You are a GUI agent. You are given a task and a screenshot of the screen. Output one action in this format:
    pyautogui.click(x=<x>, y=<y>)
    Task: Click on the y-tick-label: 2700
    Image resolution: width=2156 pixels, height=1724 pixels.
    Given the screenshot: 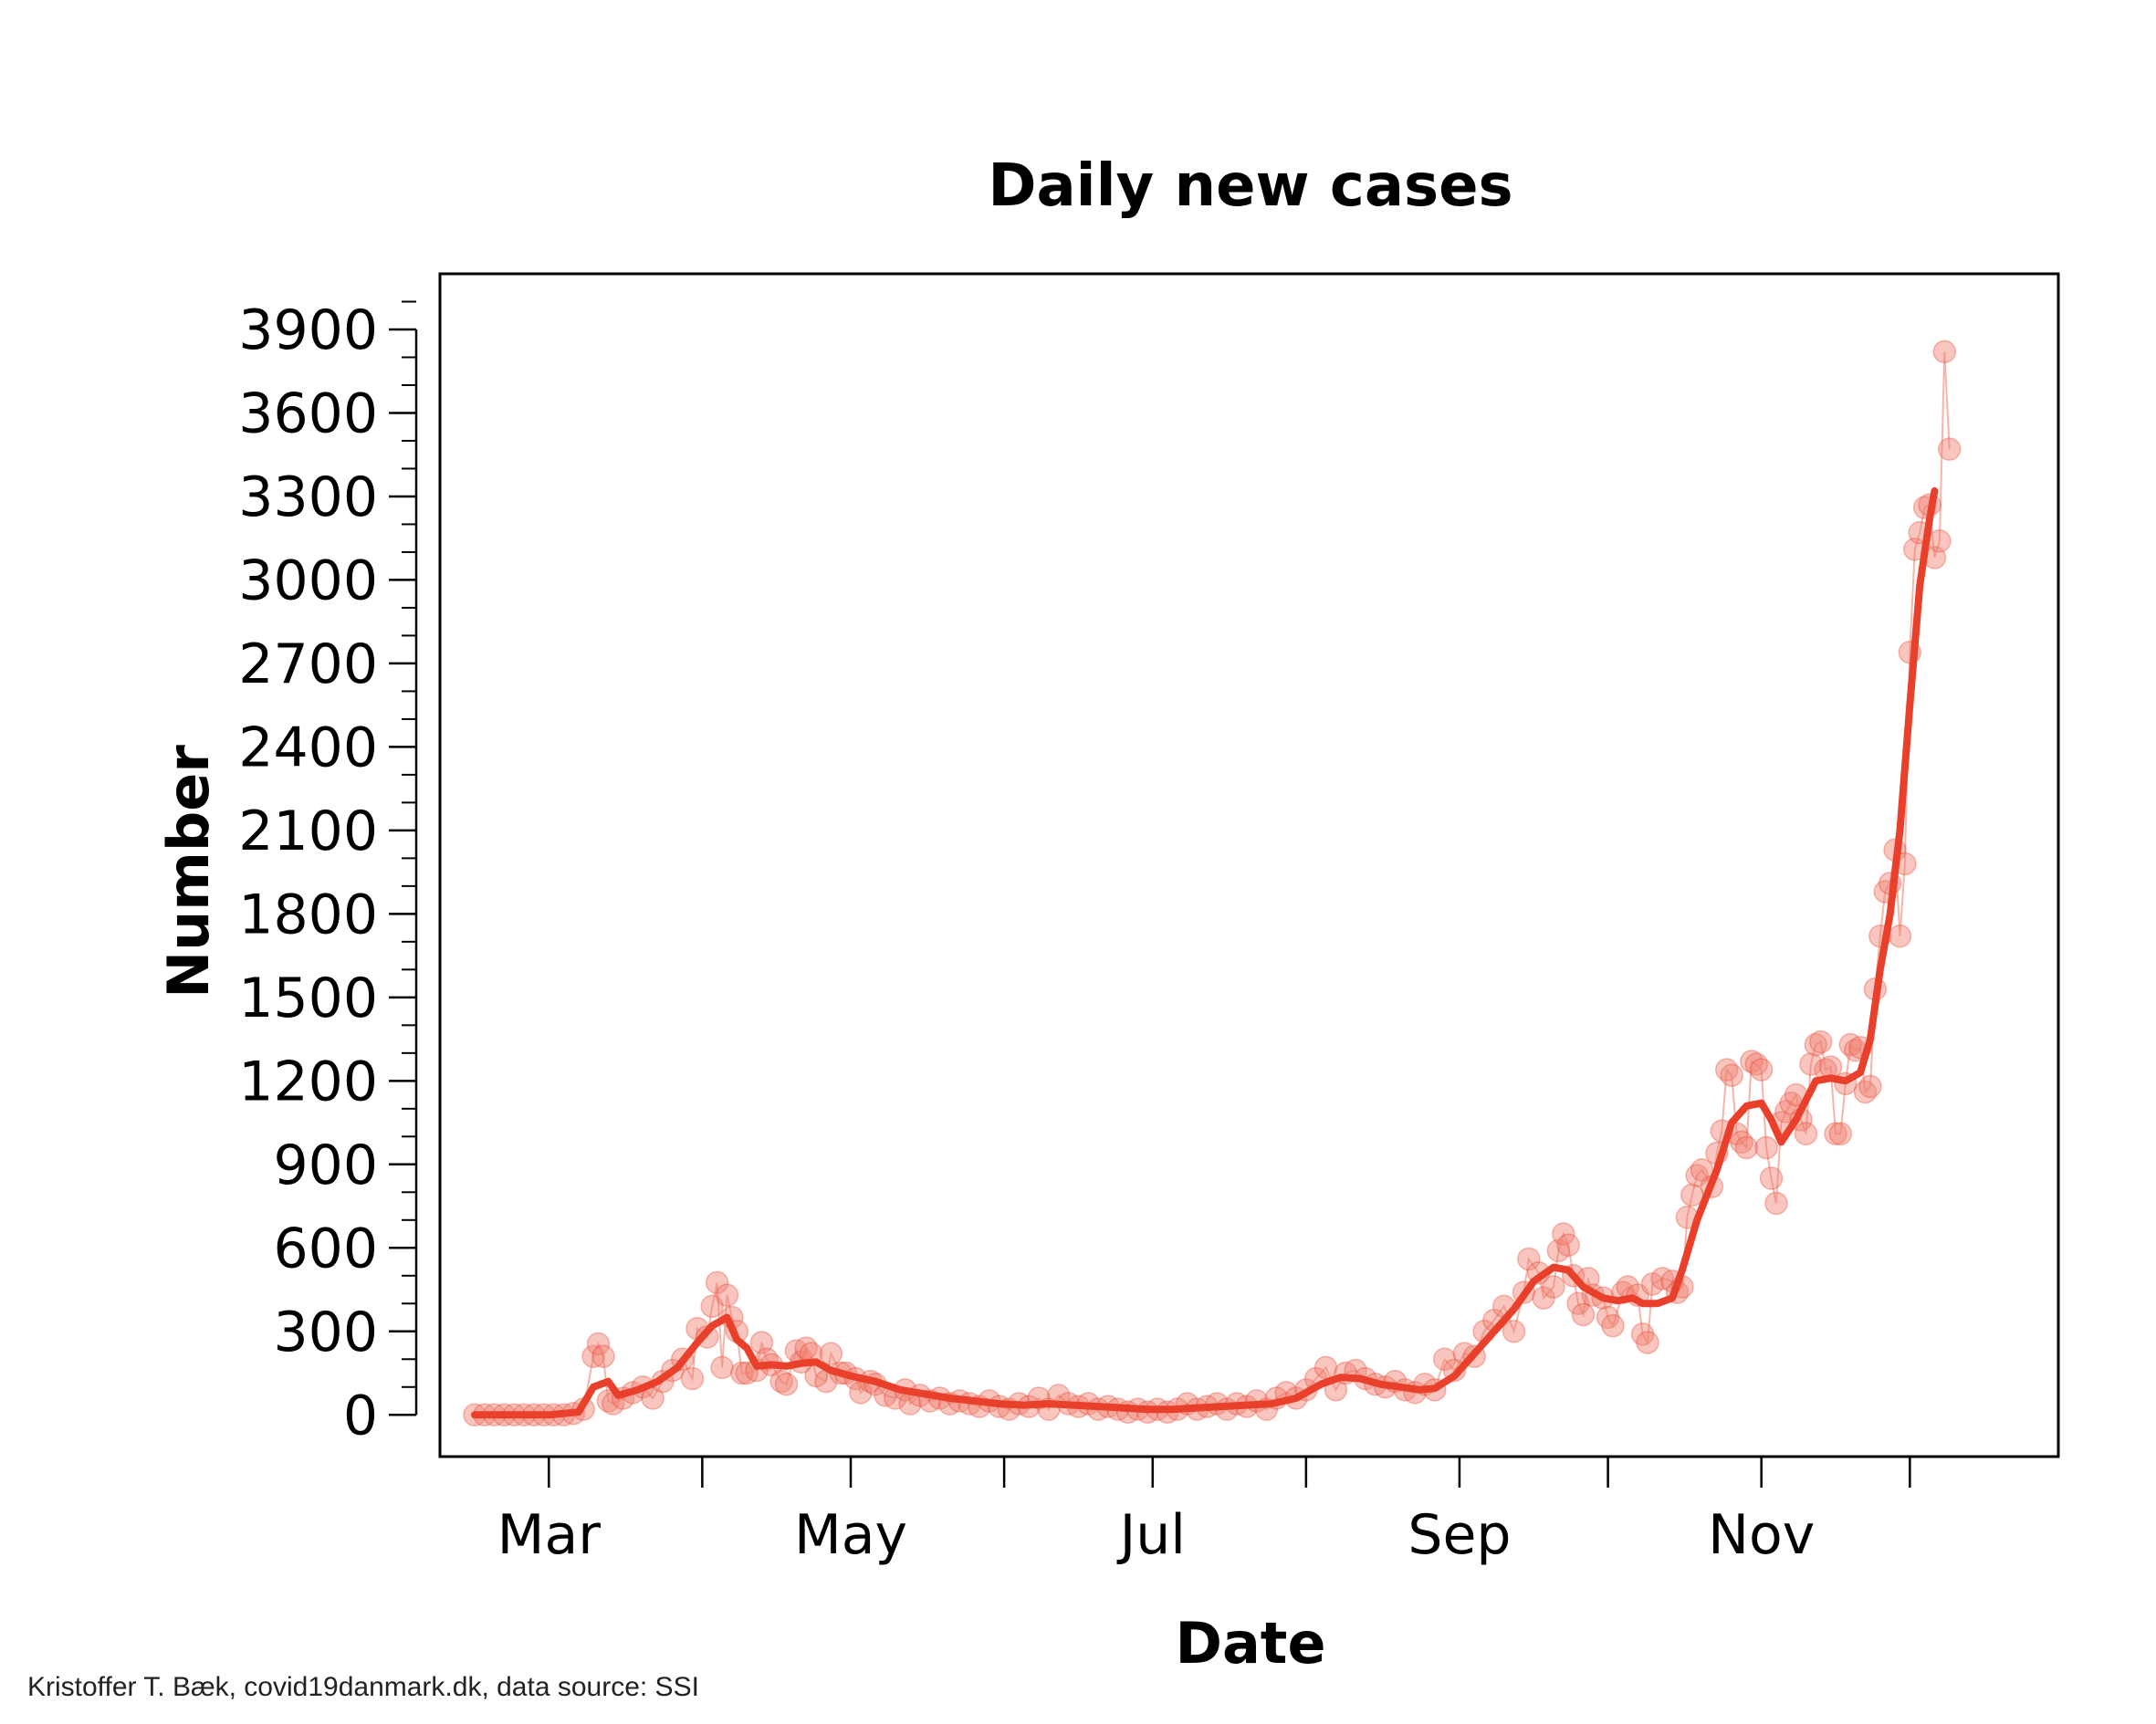 What is the action you would take?
    pyautogui.click(x=308, y=664)
    